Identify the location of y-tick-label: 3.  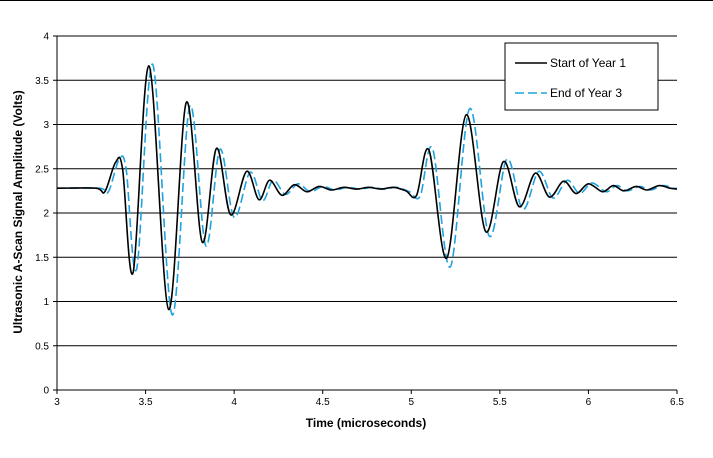
(46, 125).